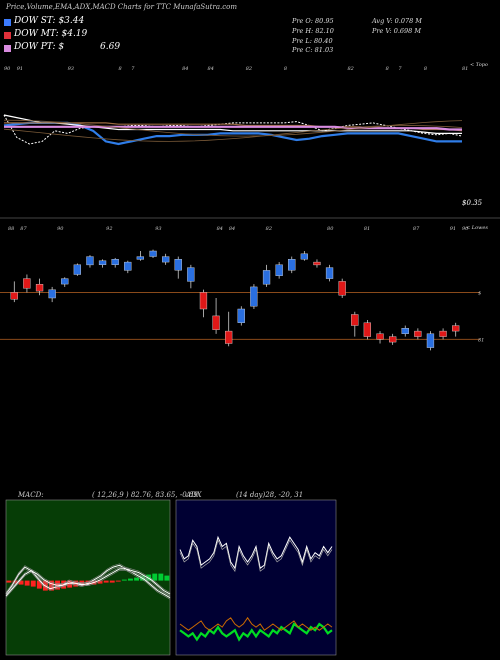 The width and height of the screenshot is (500, 660). Describe the element at coordinates (256, 623) in the screenshot. I see `adx-minus-di` at that location.